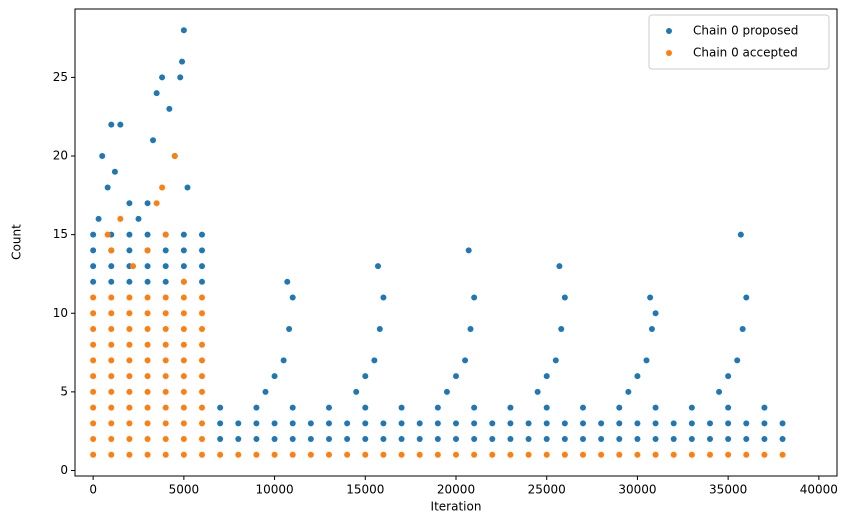 The image size is (856, 529). What do you see at coordinates (365, 490) in the screenshot?
I see `x-tick-label: 15000` at bounding box center [365, 490].